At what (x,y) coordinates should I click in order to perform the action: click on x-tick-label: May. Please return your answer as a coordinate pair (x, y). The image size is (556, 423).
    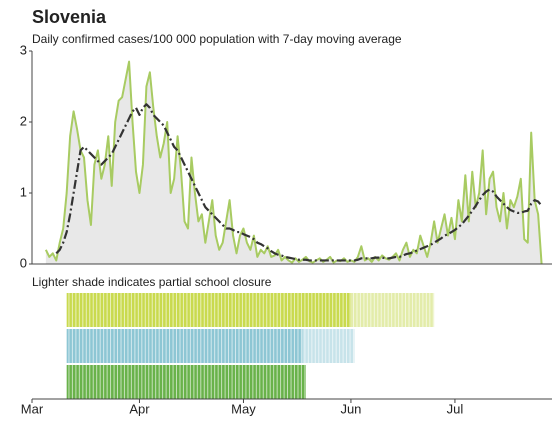
    Looking at the image, I should click on (243, 408).